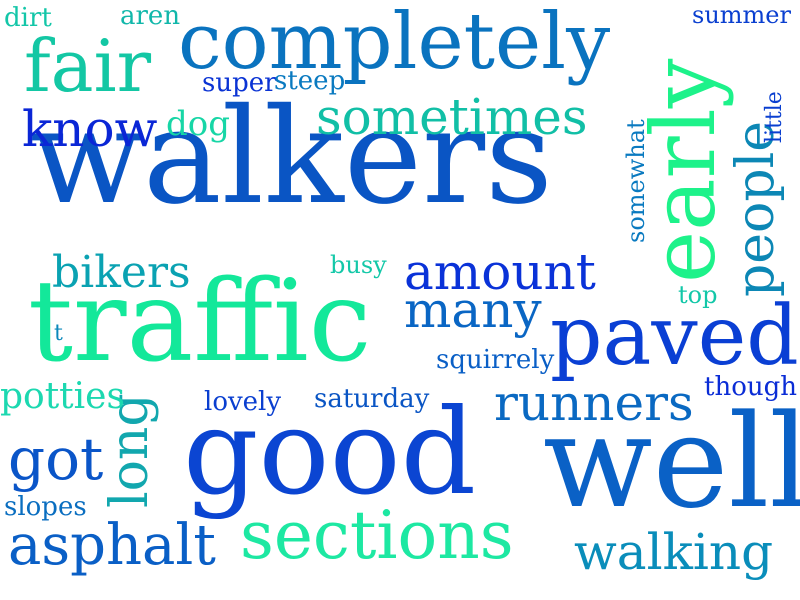 This screenshot has width=800, height=600. What do you see at coordinates (28, 18) in the screenshot?
I see `word-dirt: dirt` at bounding box center [28, 18].